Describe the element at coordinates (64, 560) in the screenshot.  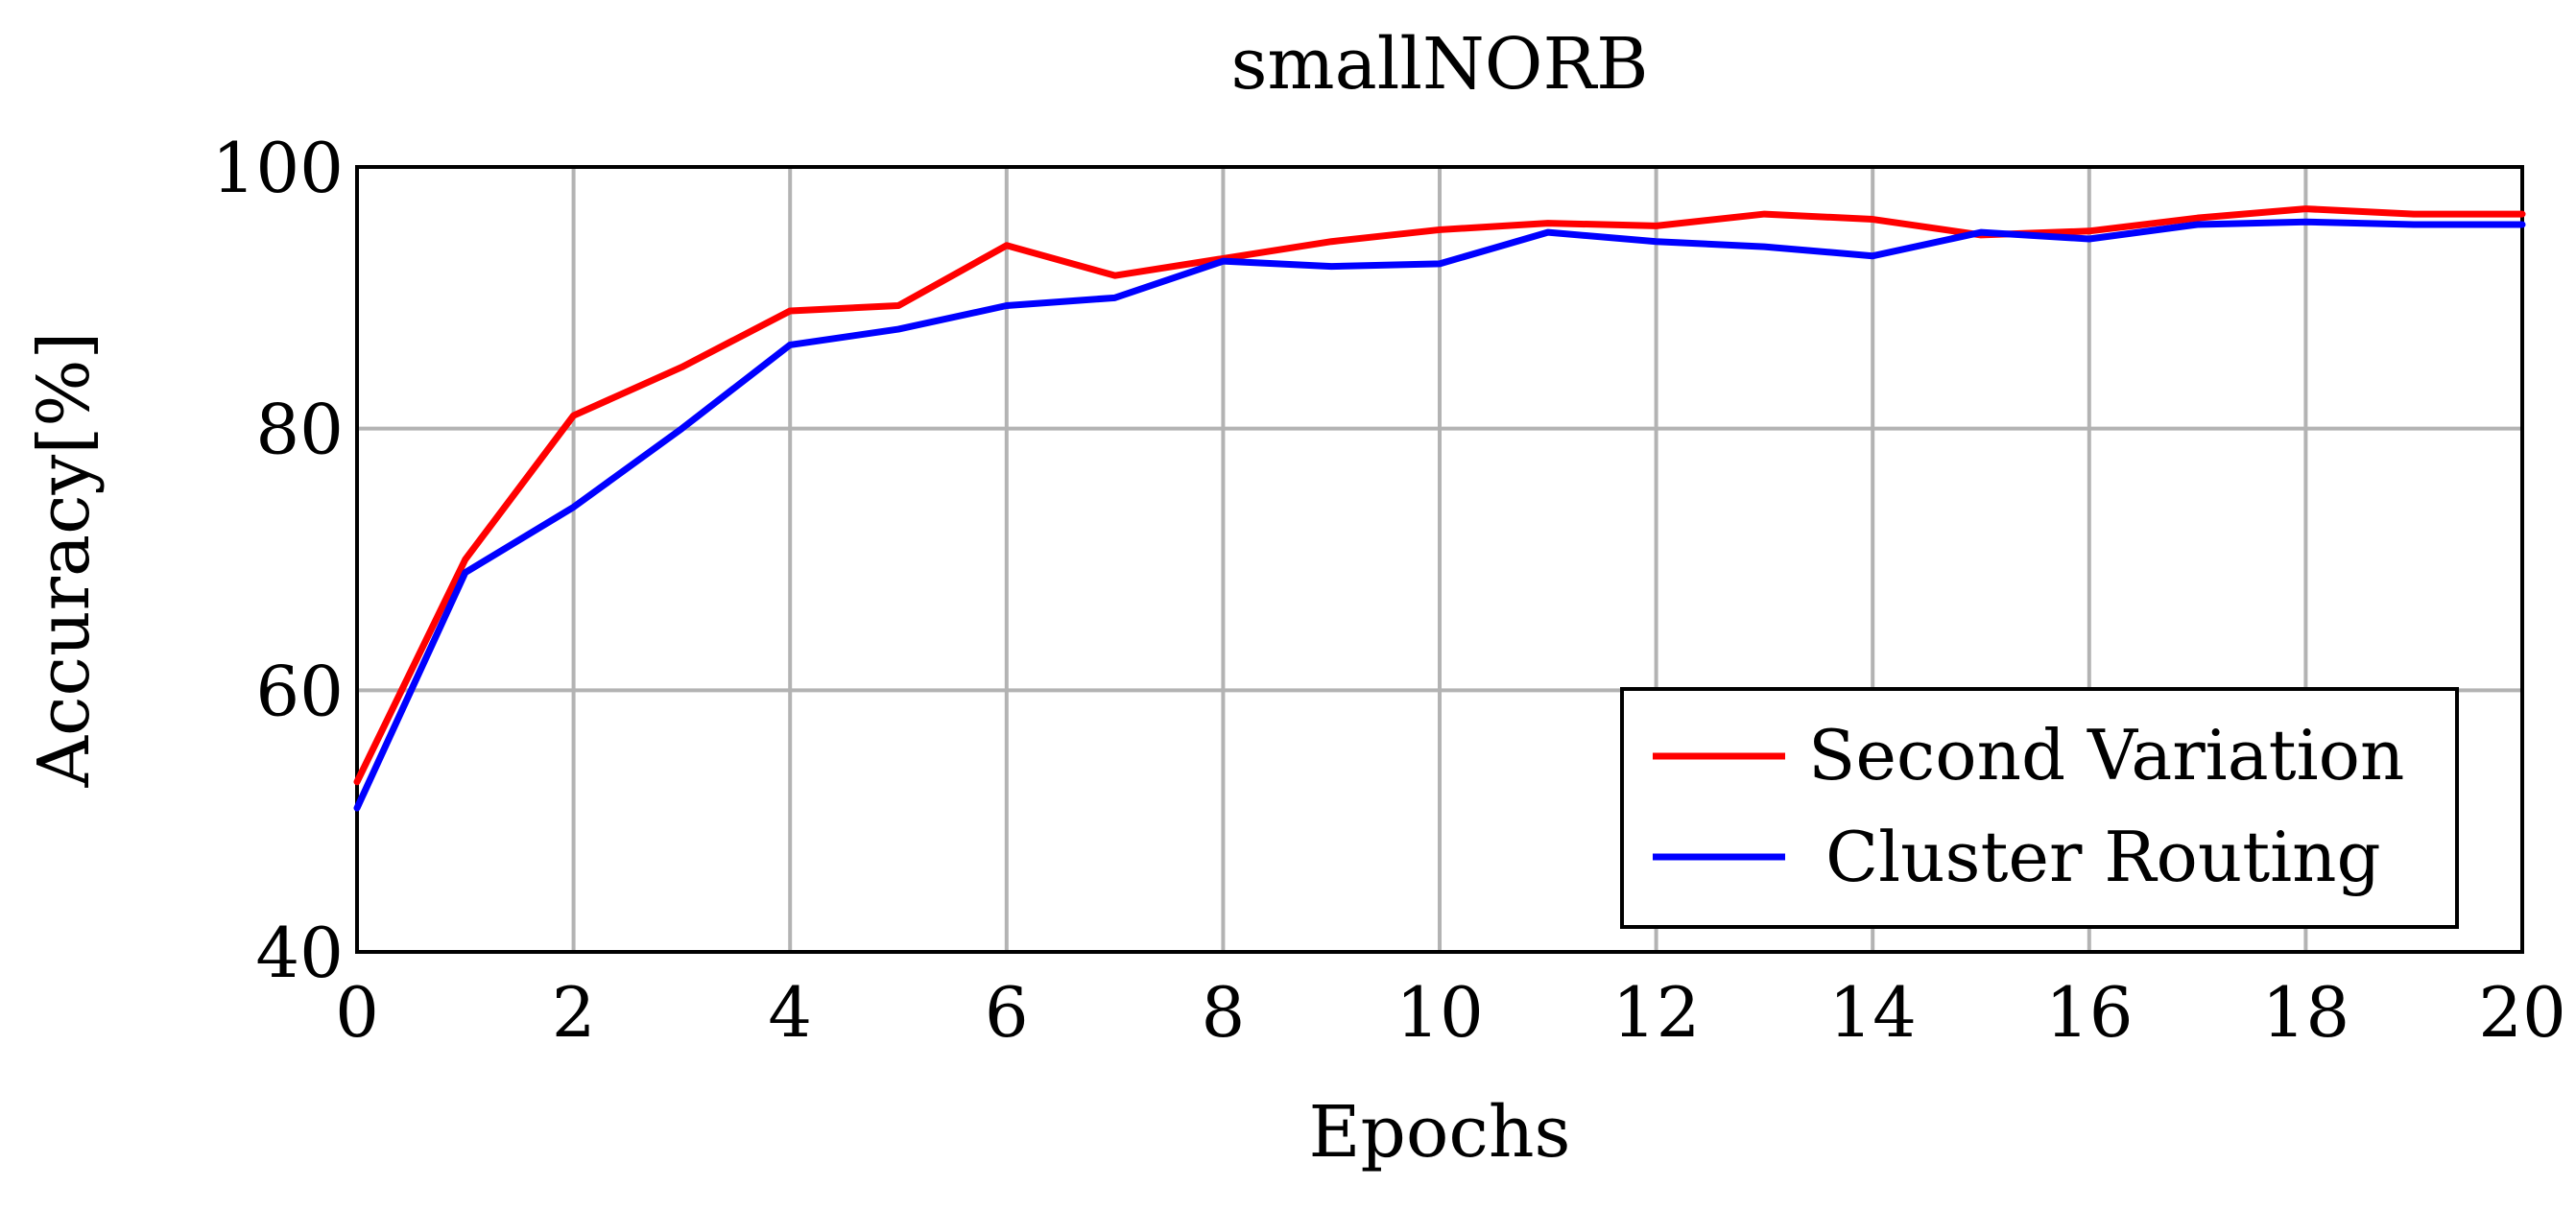
I see `y-axis-title: Accuracy[%]` at that location.